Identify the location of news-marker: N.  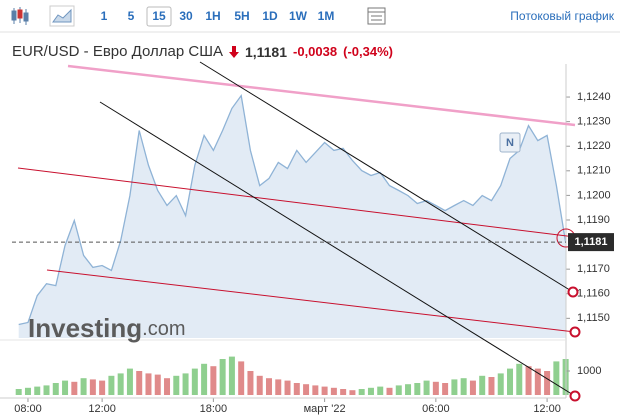
(510, 142).